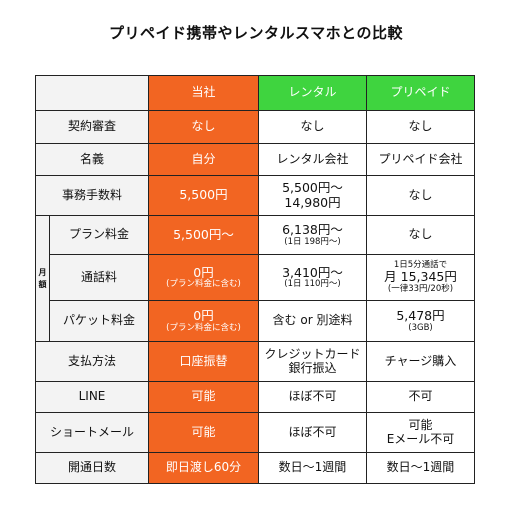 Image resolution: width=512 pixels, height=512 pixels. I want to click on rental-line: ほぼ不可, so click(312, 397).